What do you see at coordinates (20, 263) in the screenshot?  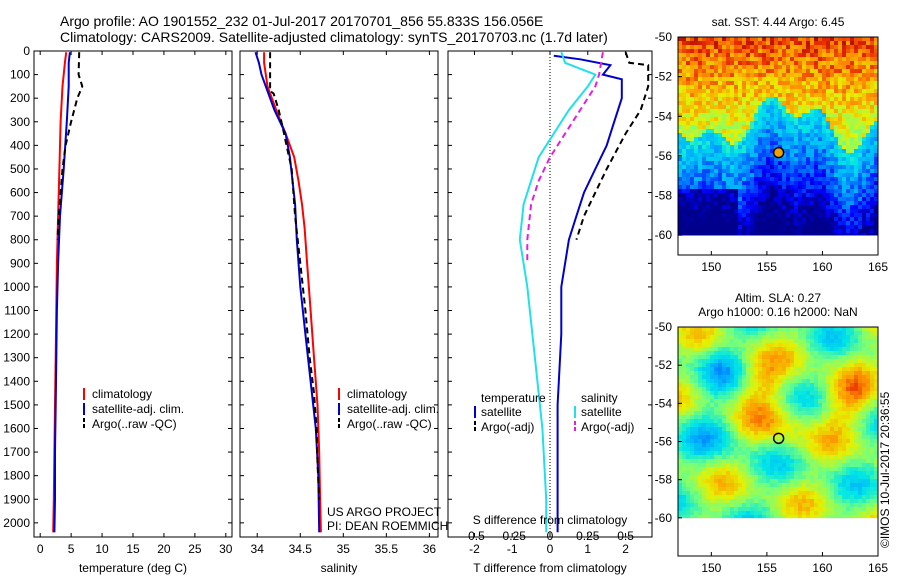 I see `y-tick-label: 900` at bounding box center [20, 263].